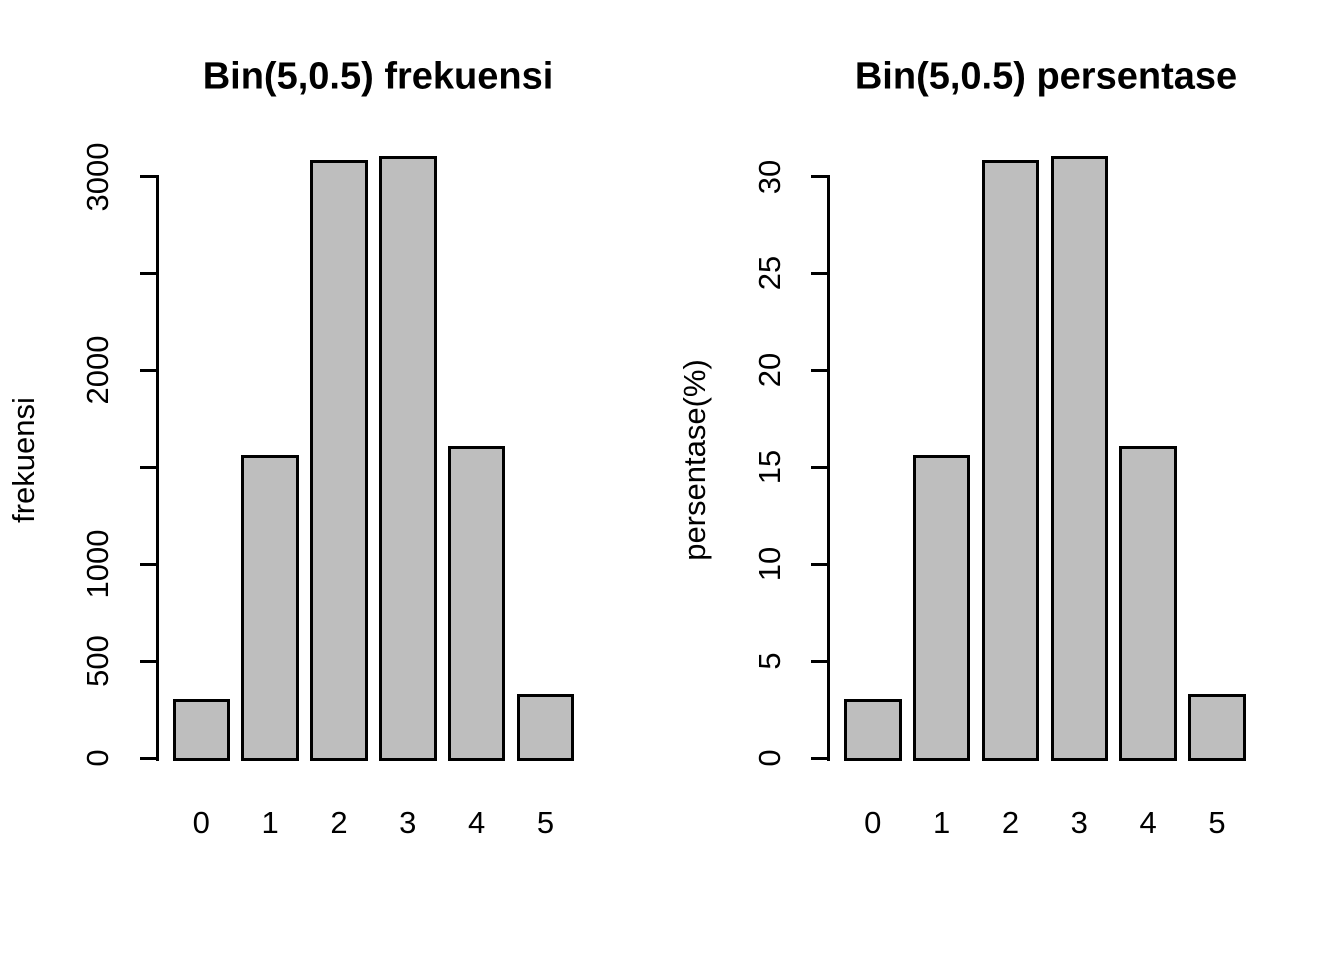  I want to click on y-tick-label: 30, so click(769, 176).